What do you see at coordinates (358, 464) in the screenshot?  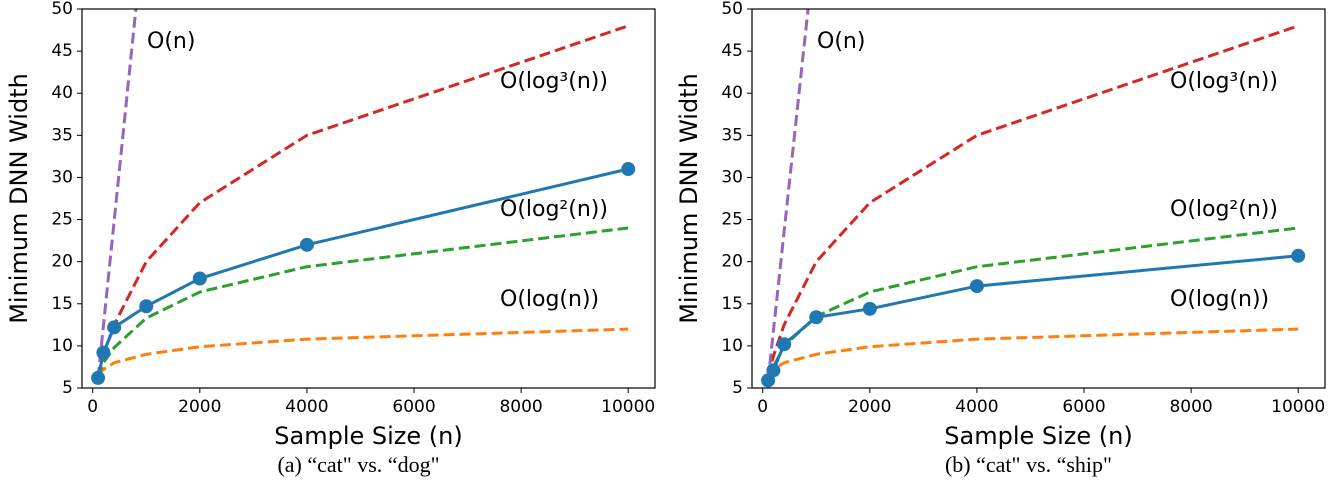 I see `caption: (a) “cat" vs. “dog"` at bounding box center [358, 464].